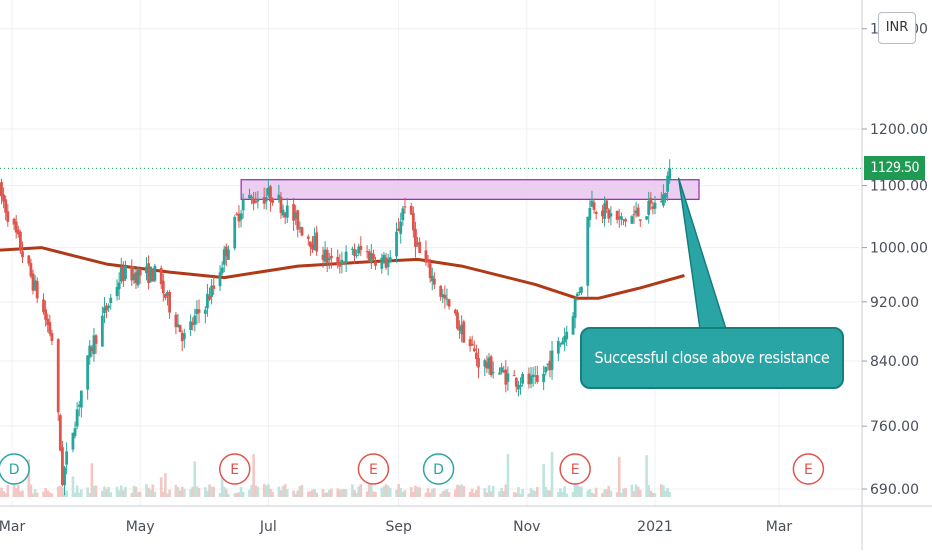  What do you see at coordinates (526, 527) in the screenshot?
I see `x-tick-label: Nov` at bounding box center [526, 527].